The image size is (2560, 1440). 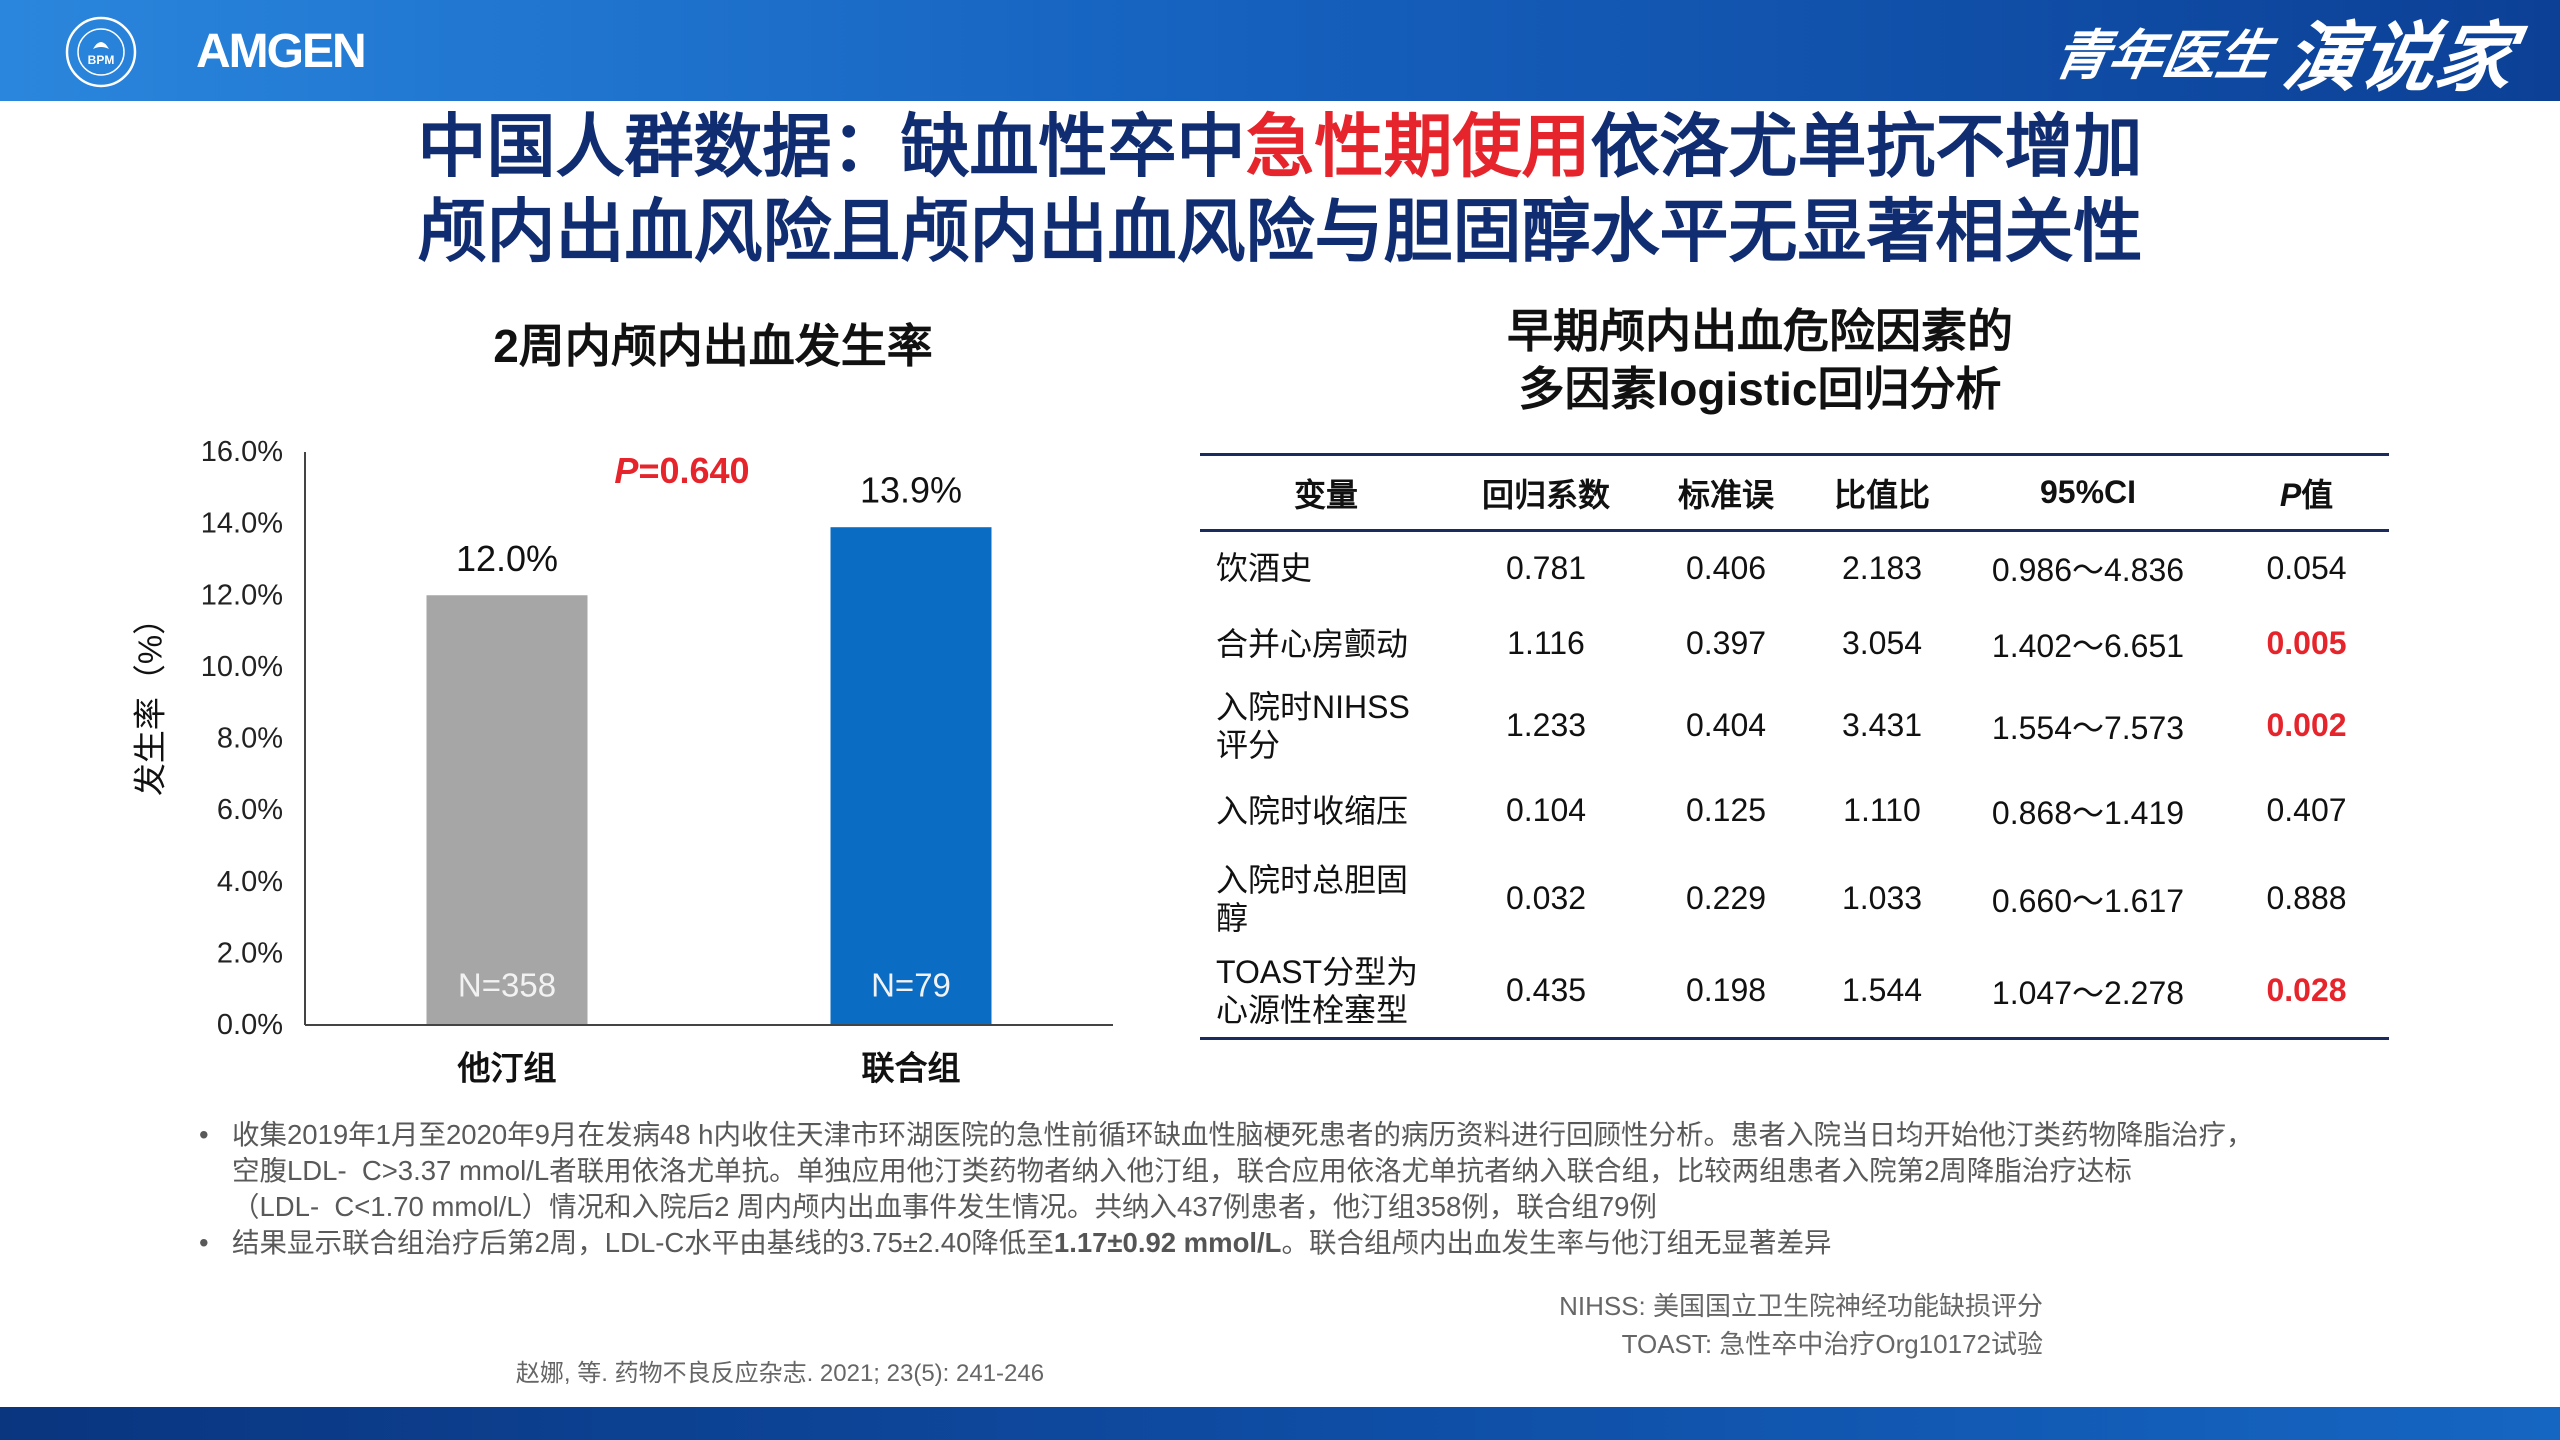 What do you see at coordinates (681, 470) in the screenshot?
I see `p-value-annotation: P=0.640` at bounding box center [681, 470].